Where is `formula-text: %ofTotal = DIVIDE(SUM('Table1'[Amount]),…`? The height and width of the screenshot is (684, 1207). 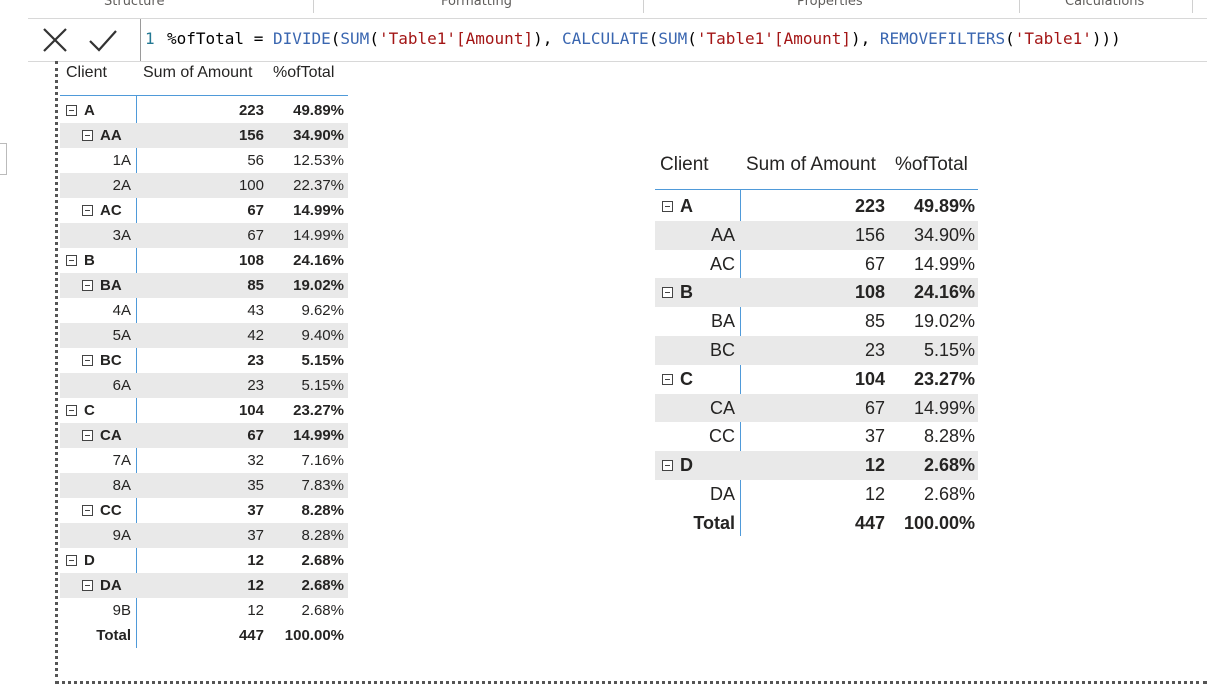 formula-text: %ofTotal = DIVIDE(SUM('Table1'[Amount]),… is located at coordinates (644, 38).